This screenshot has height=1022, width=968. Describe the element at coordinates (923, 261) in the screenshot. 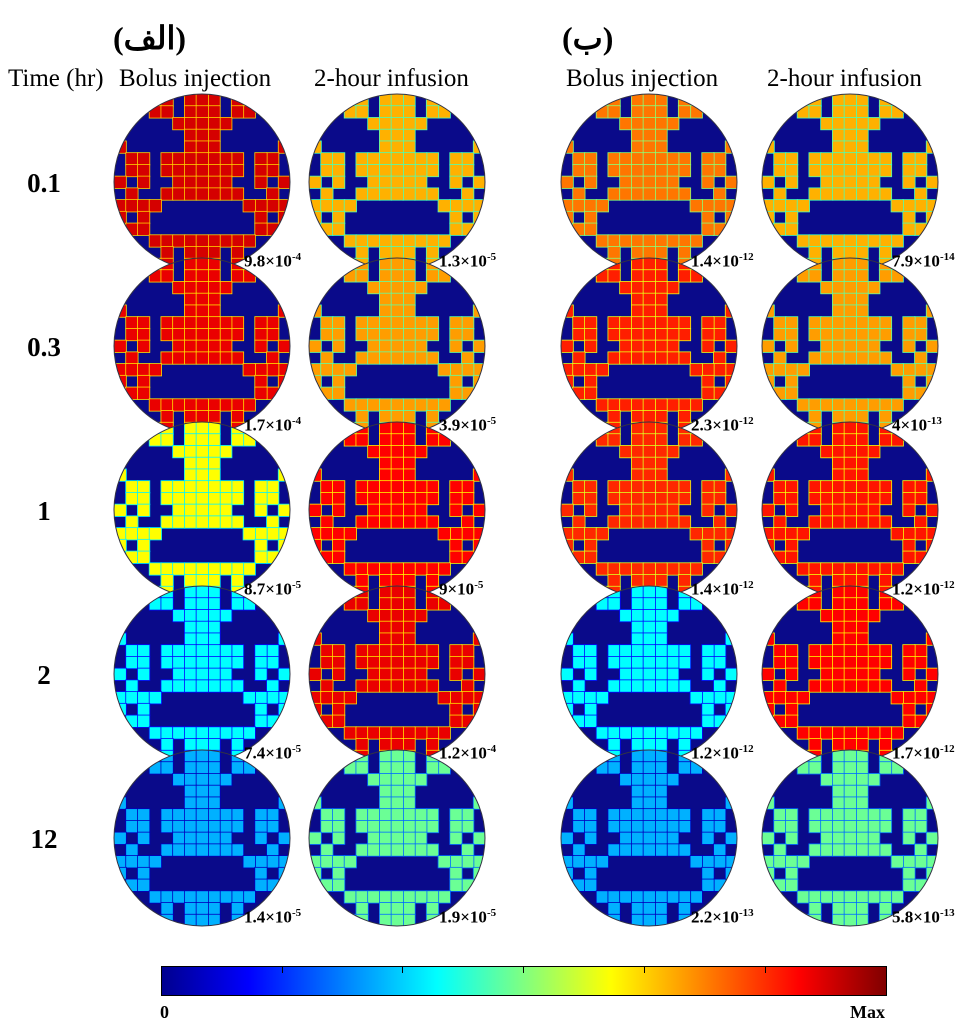

I see `max-value-r0-c3: 7.9×10⁻¹⁴` at that location.